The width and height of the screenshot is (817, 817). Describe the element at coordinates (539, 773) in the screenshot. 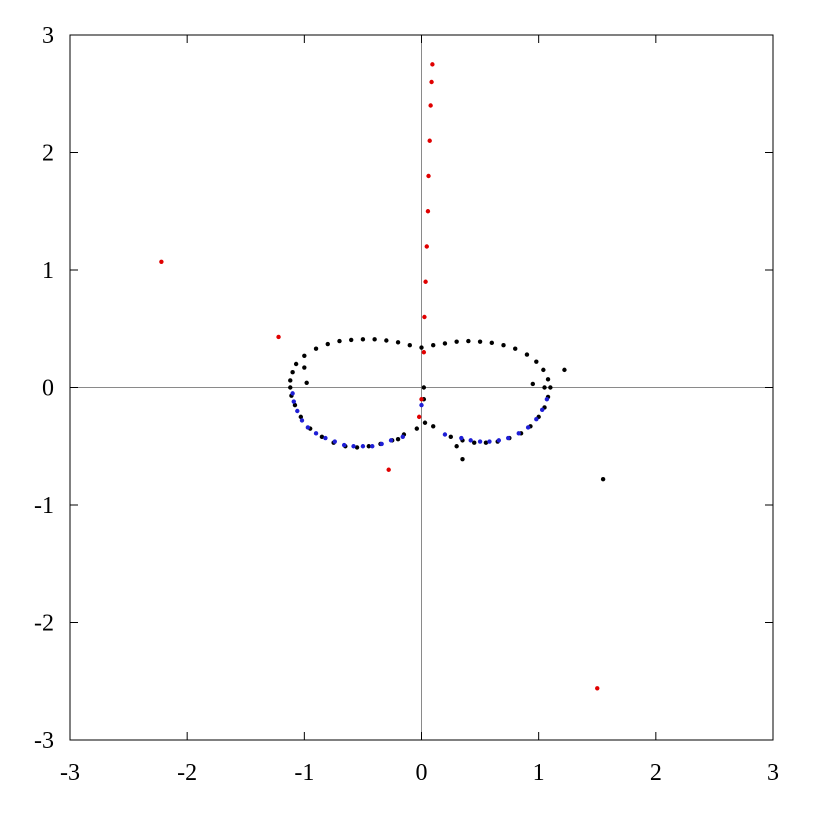

I see `x-tick-label: 1` at that location.